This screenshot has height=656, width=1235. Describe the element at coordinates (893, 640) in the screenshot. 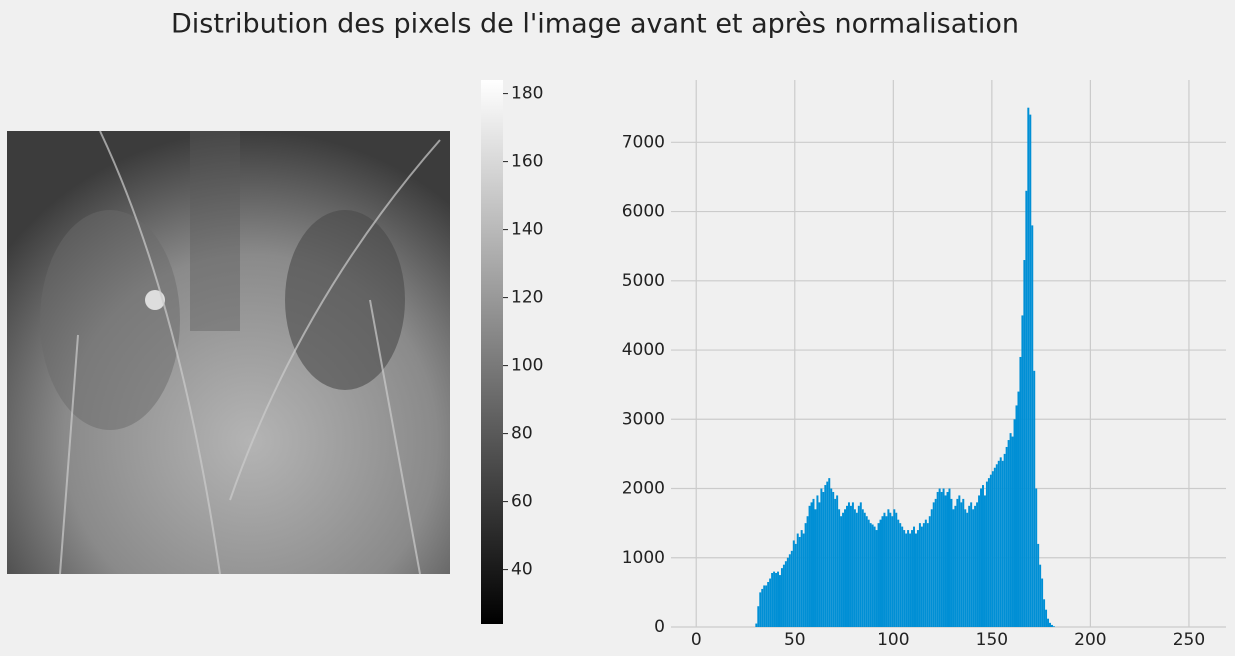

I see `x-tick-label: 100` at that location.